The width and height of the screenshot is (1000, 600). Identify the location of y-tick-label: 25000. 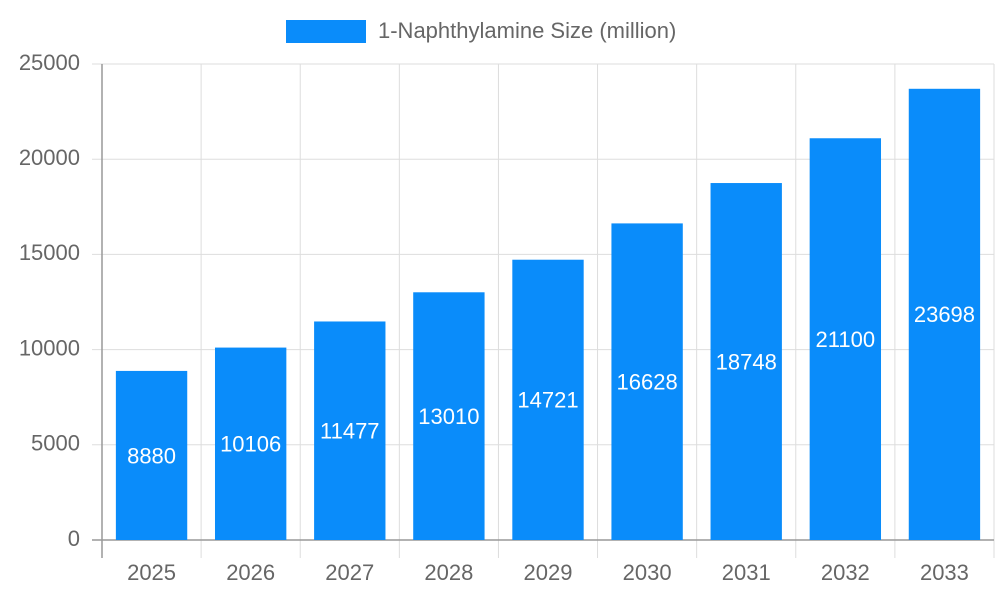
(49, 62).